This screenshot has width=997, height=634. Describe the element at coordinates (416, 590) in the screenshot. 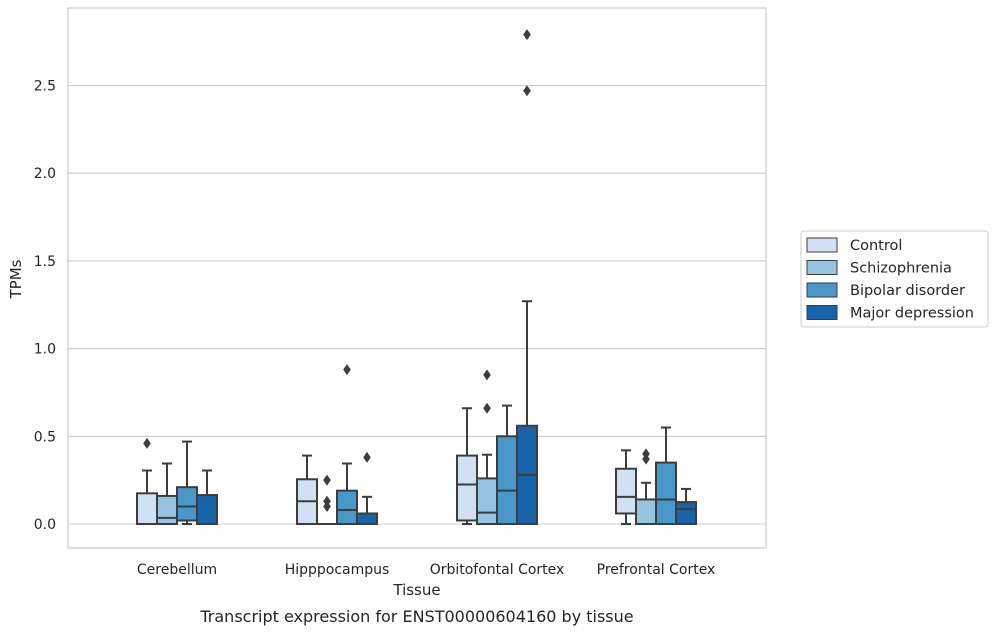

I see `x-axis-title: Tissue` at that location.